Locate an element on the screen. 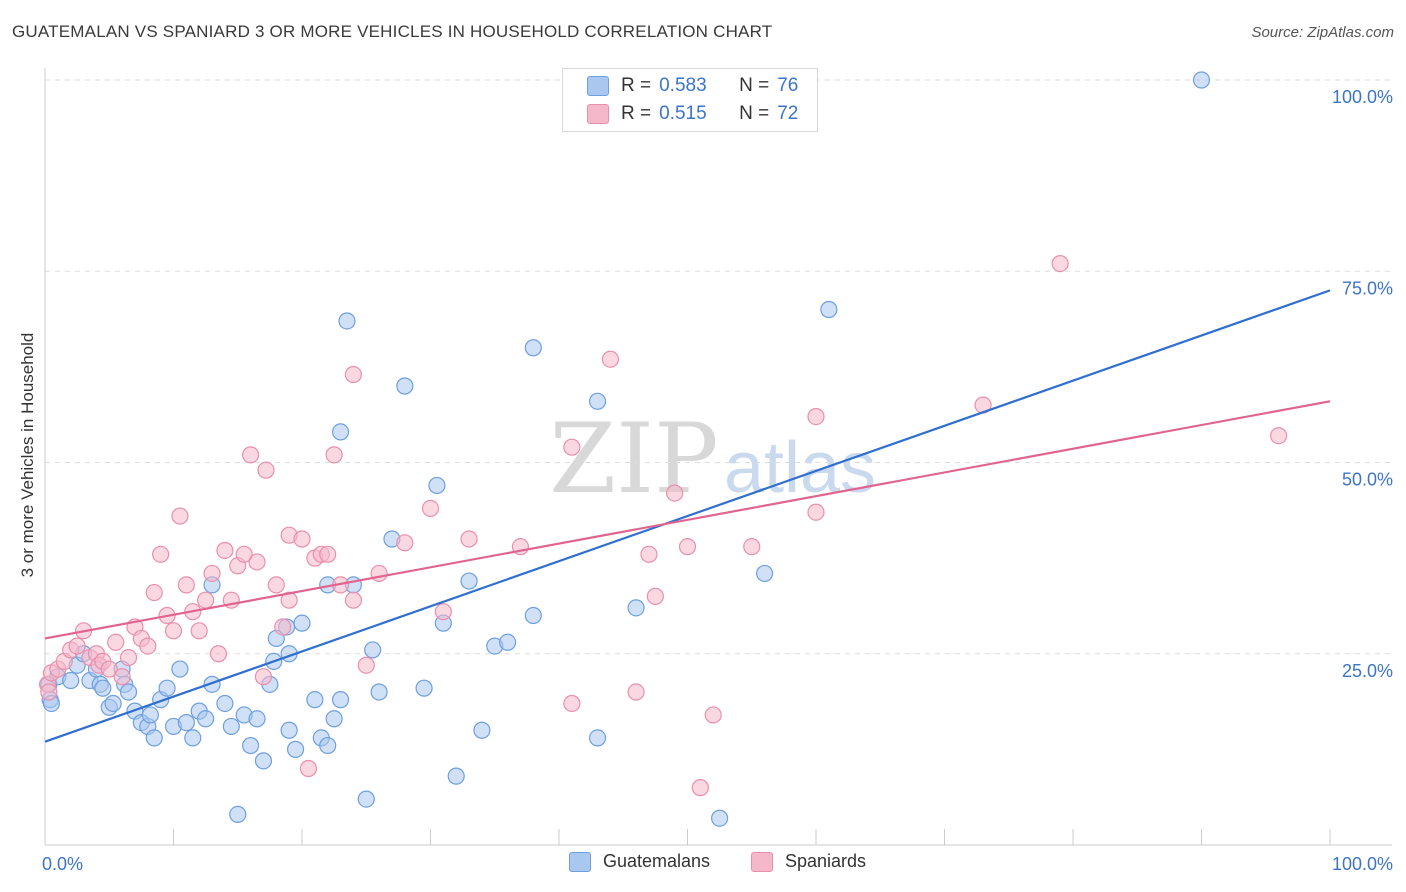  legend-n-value: 76 is located at coordinates (788, 85).